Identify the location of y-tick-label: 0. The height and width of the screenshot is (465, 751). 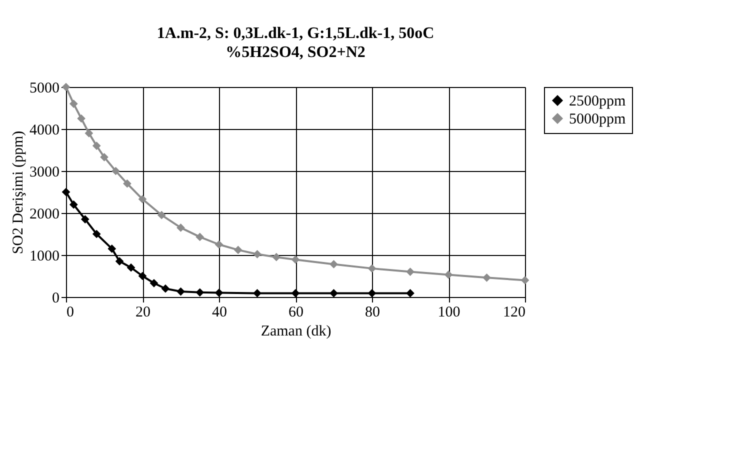
(56, 298).